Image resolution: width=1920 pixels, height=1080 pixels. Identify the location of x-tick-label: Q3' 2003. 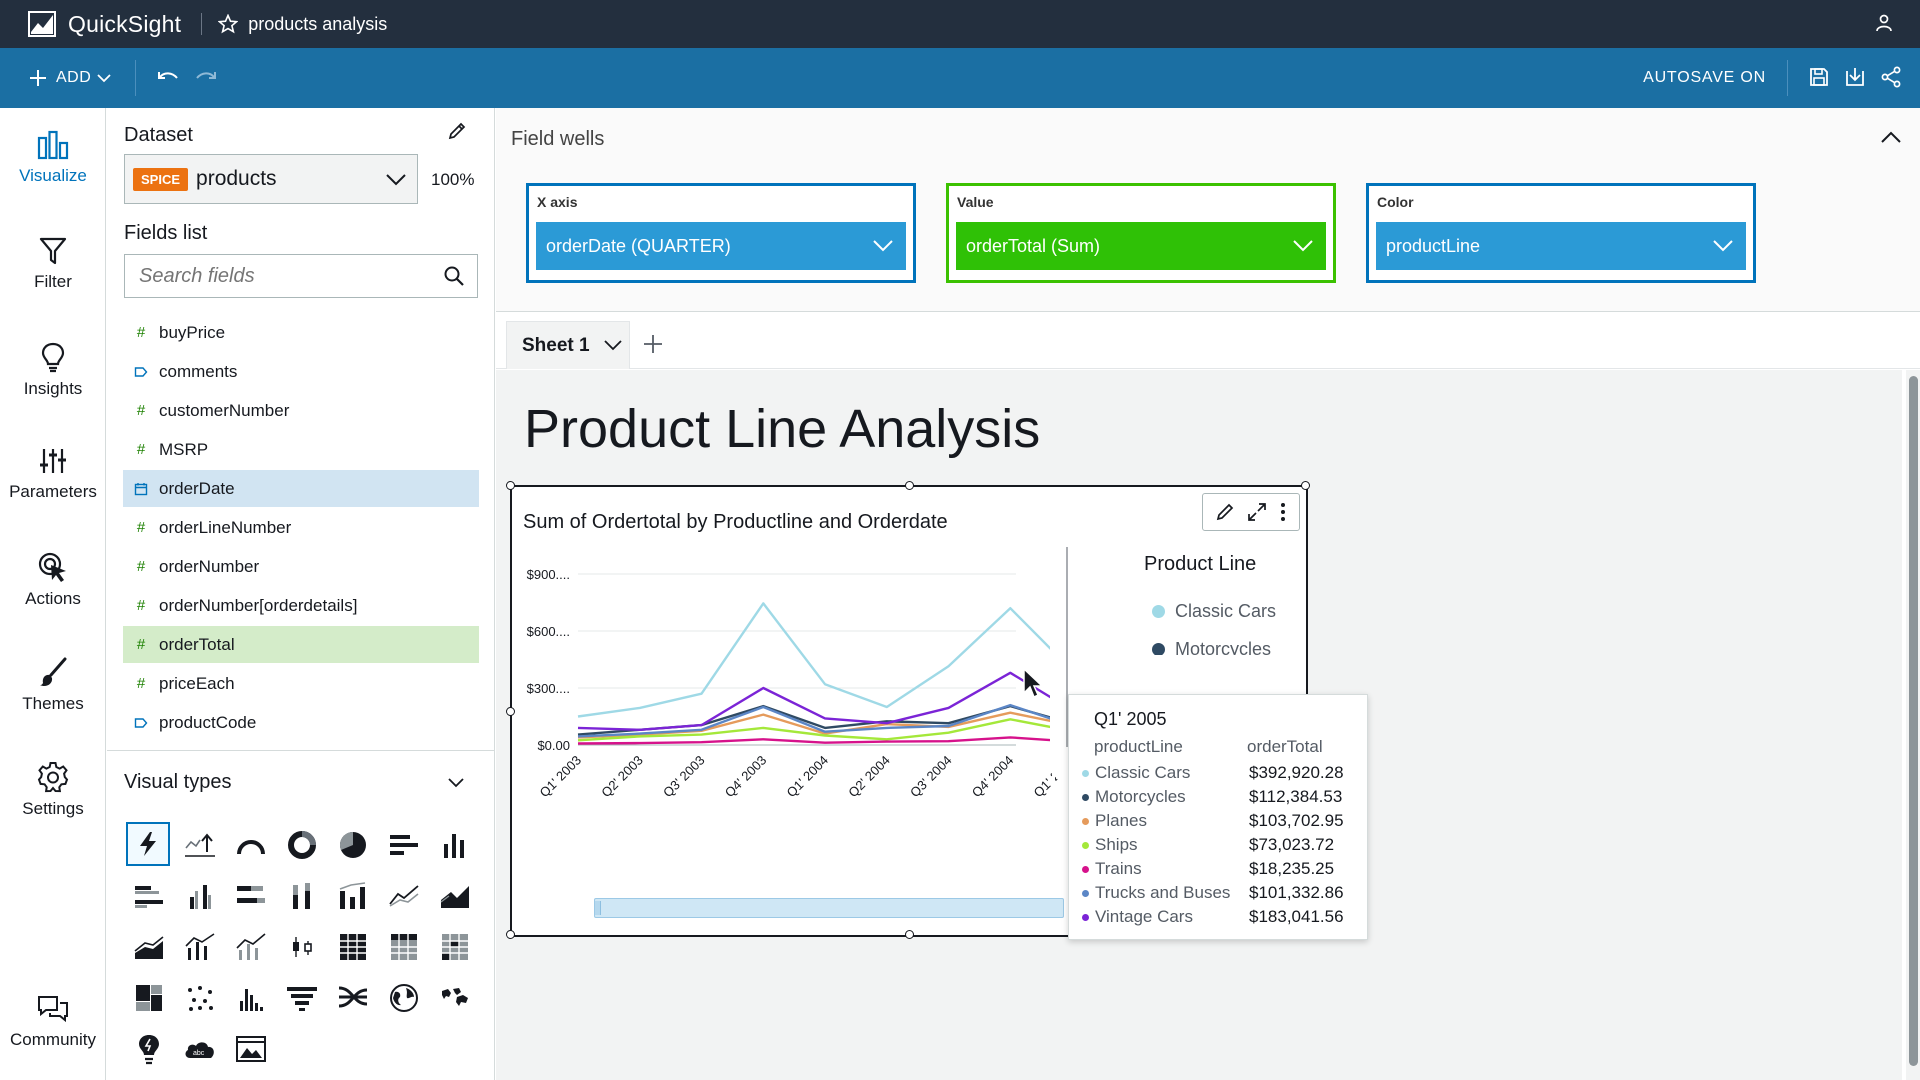
(684, 777).